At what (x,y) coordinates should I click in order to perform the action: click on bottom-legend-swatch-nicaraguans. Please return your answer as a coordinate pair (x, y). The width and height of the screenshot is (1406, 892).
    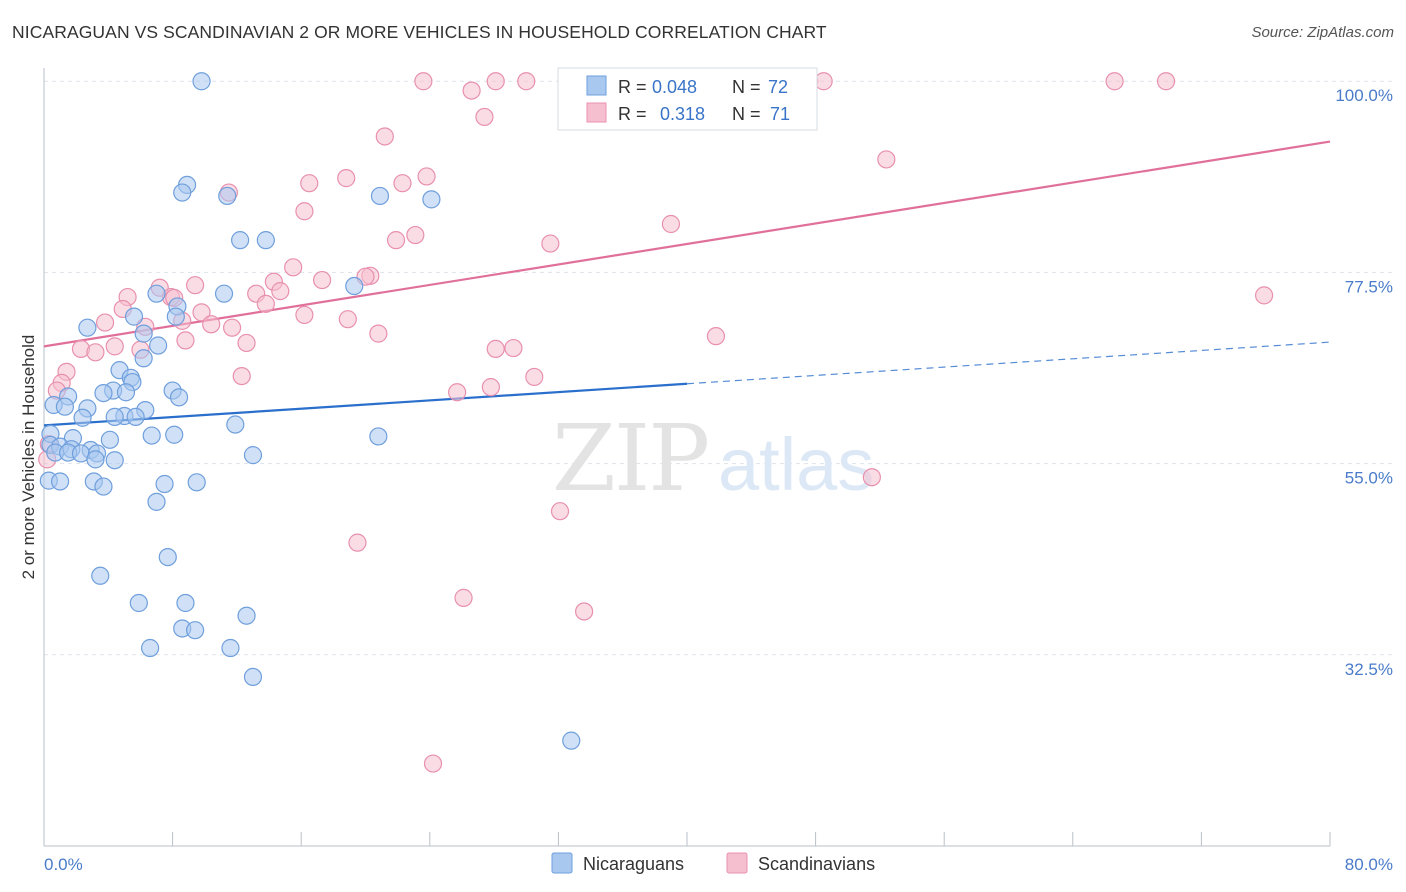
    Looking at the image, I should click on (562, 863).